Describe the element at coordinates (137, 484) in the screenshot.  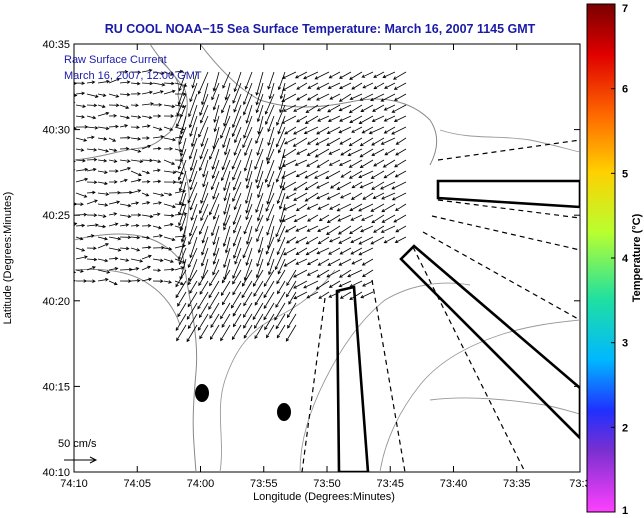
I see `x-tick-label: 74:05` at that location.